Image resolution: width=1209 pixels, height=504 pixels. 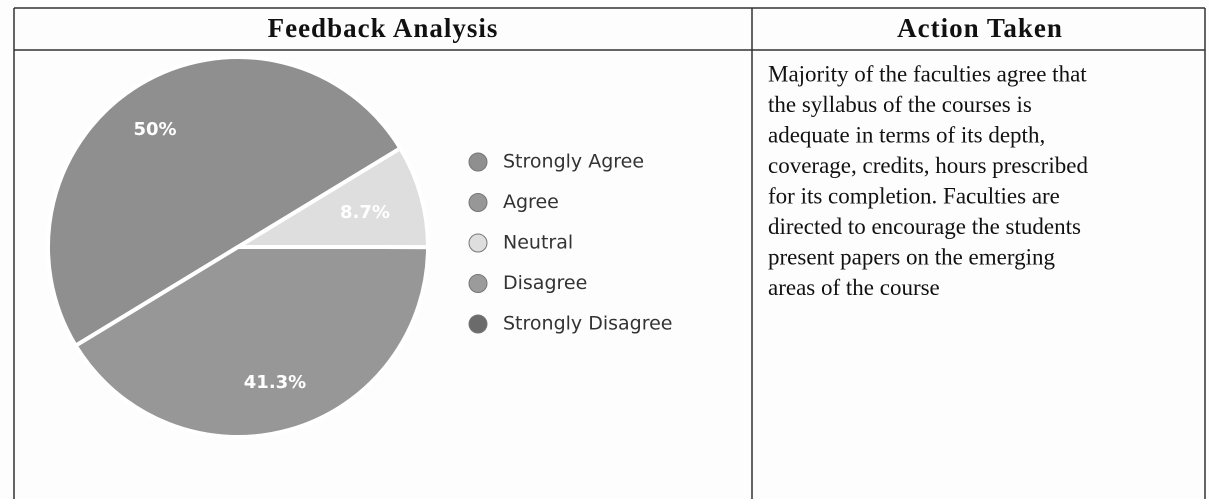 What do you see at coordinates (924, 226) in the screenshot?
I see `action-line: directed to encourage the students` at bounding box center [924, 226].